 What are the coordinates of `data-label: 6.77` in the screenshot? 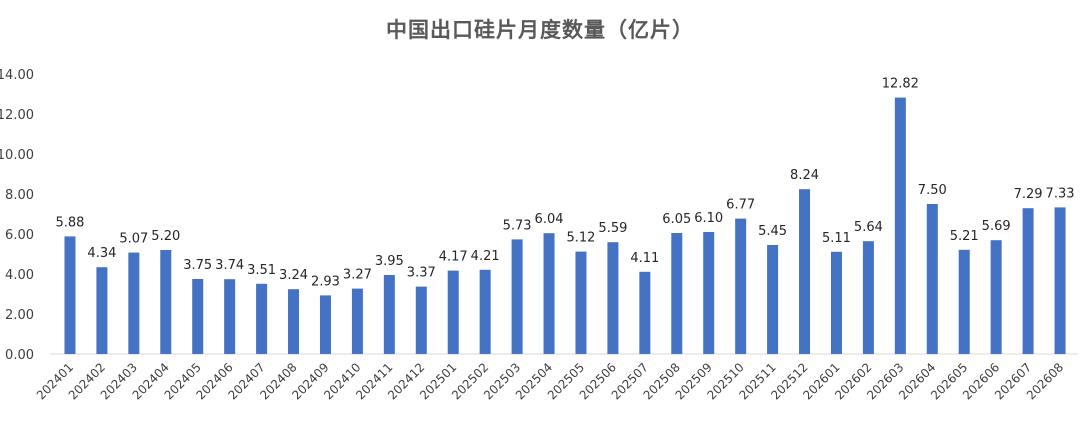 It's located at (740, 205).